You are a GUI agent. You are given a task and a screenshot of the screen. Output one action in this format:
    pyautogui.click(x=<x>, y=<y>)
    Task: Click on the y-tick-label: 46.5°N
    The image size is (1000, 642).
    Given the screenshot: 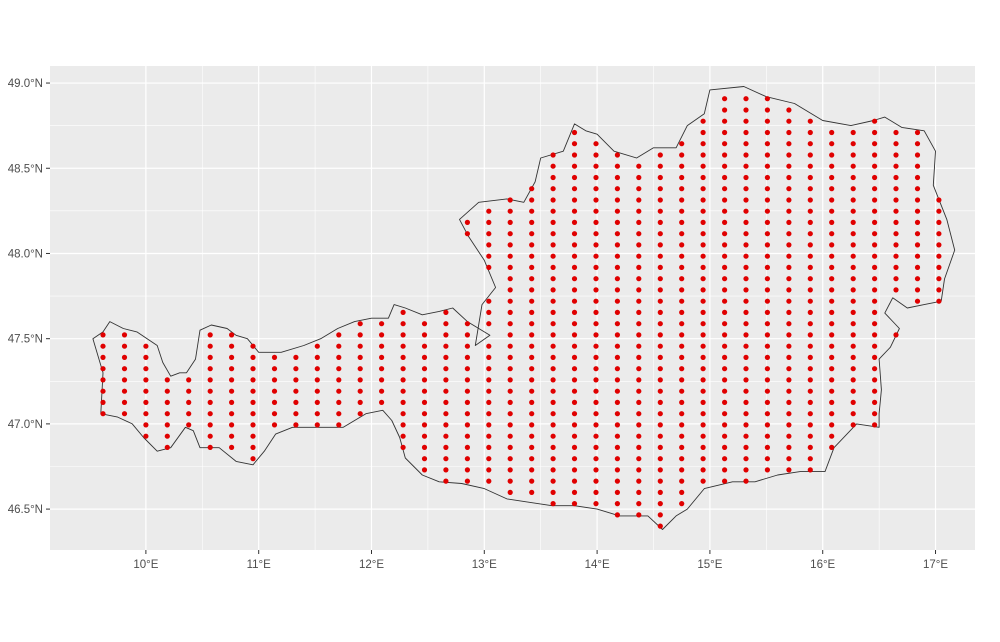 What is the action you would take?
    pyautogui.click(x=25, y=510)
    